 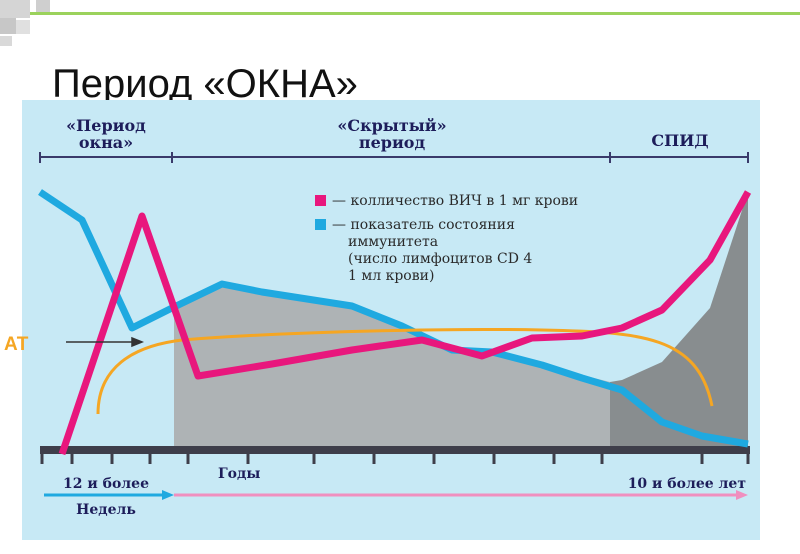 I want to click on legend-hiv-text: — колличество ВИЧ в 1 мг крови, so click(x=455, y=201).